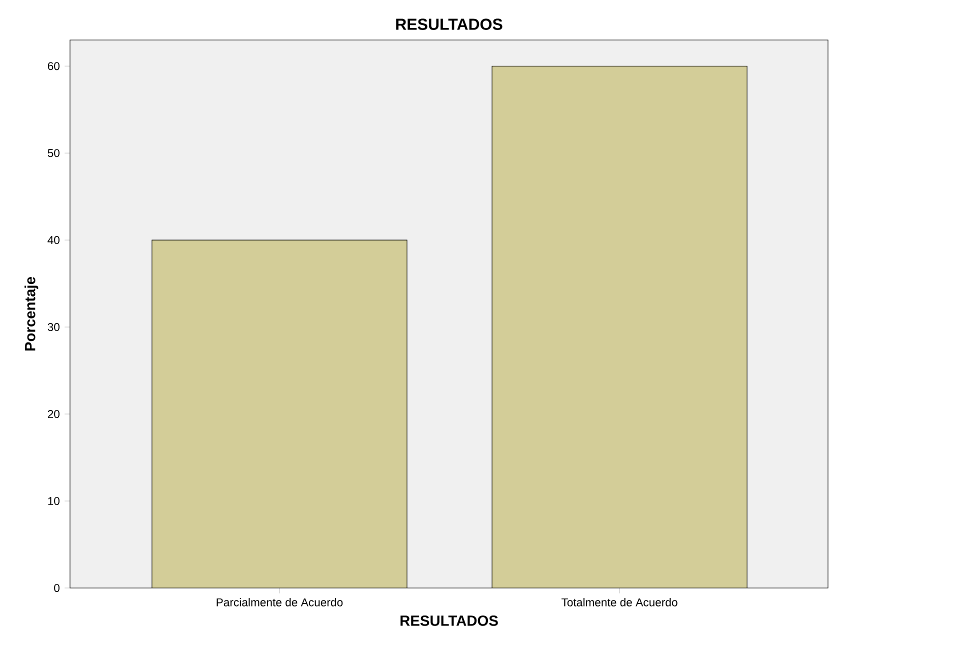 Image resolution: width=972 pixels, height=649 pixels. Describe the element at coordinates (449, 621) in the screenshot. I see `x-axis-title: RESULTADOS` at that location.